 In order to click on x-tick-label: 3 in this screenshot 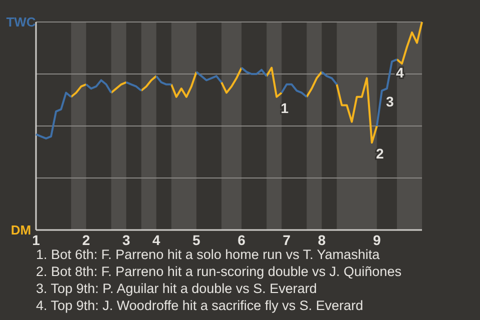, I will do `click(126, 240)`.